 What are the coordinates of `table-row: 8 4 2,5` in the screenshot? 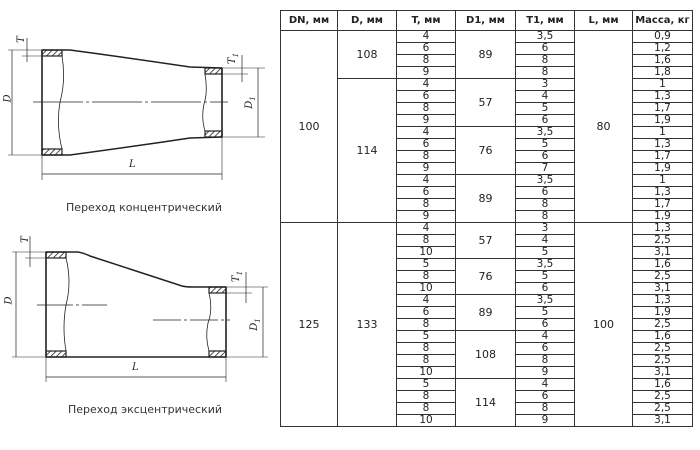 It's located at (487, 240).